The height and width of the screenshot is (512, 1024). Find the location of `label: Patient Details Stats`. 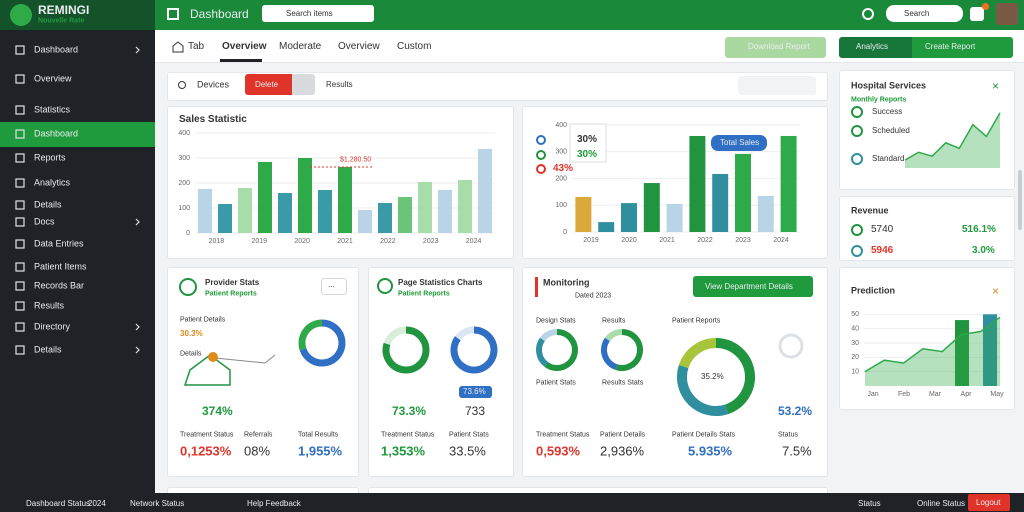

label: Patient Details Stats is located at coordinates (704, 435).